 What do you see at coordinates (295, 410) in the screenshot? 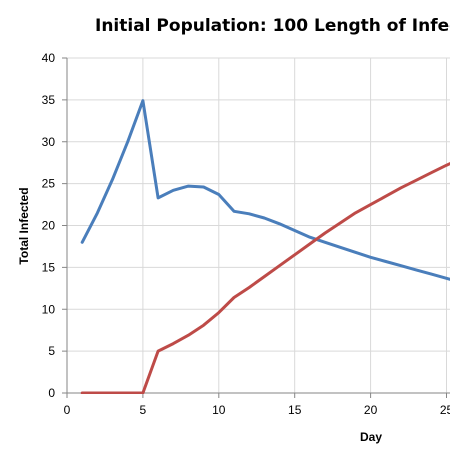
I see `x-tick-label: 15` at bounding box center [295, 410].